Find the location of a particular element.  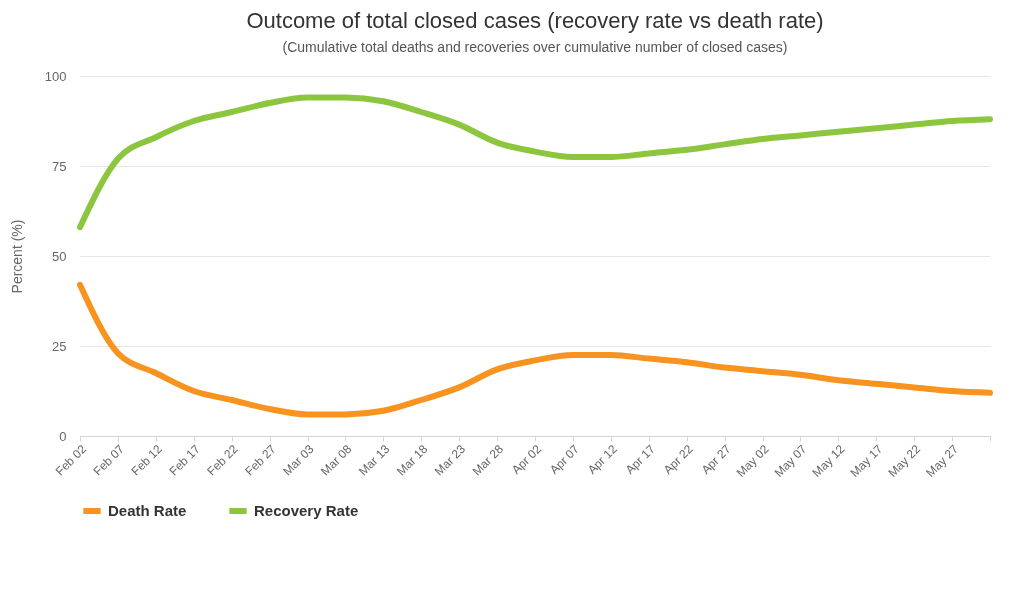

x-tick-label: Feb 27 is located at coordinates (260, 460).